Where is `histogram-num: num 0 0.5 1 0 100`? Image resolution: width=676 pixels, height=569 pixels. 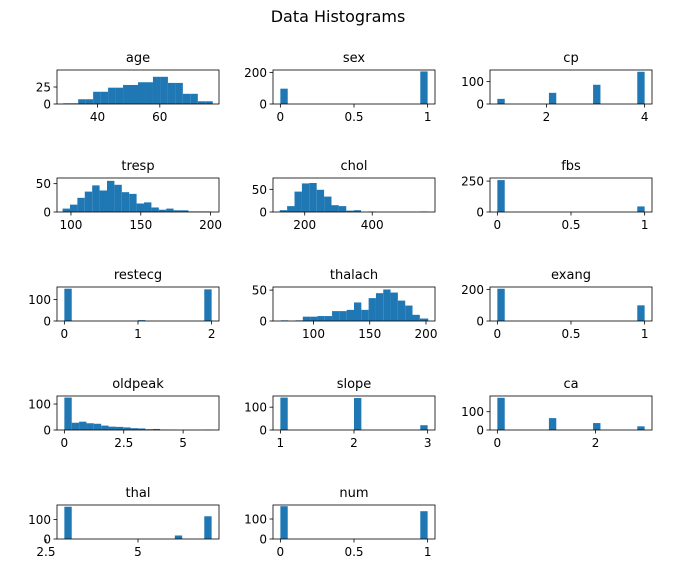 histogram-num: num 0 0.5 1 0 100 is located at coordinates (340, 522).